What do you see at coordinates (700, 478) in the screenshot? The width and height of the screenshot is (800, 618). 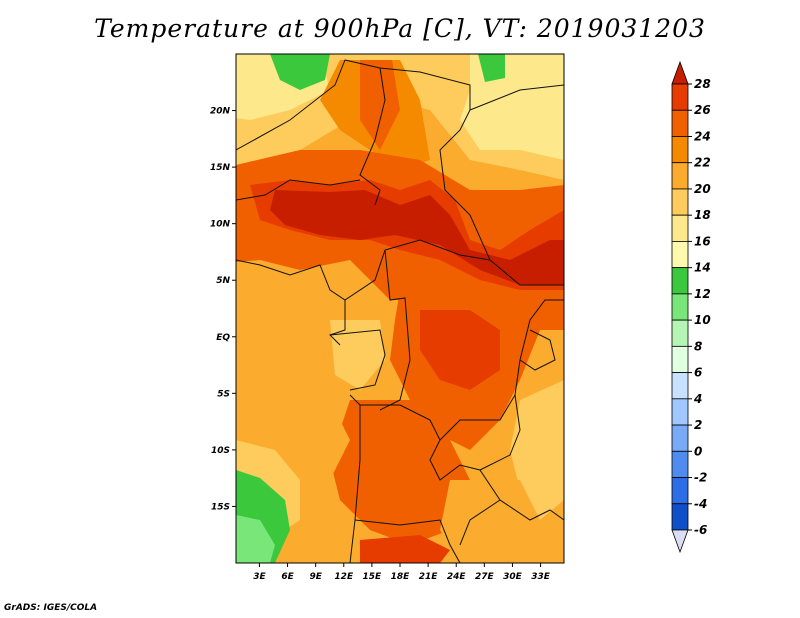 I see `colorbar-label: -2` at bounding box center [700, 478].